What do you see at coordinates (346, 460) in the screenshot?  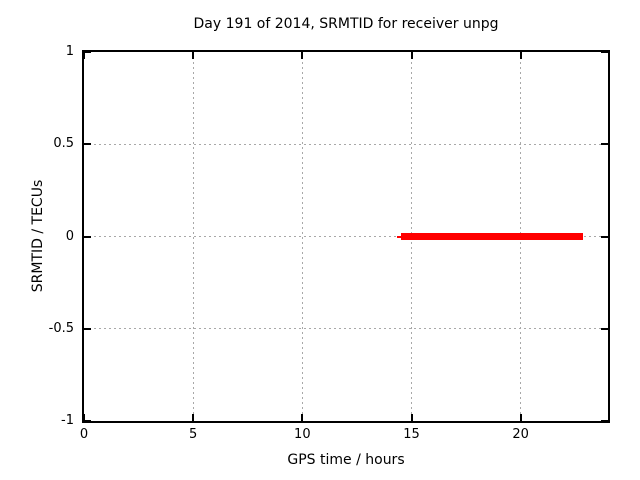 I see `x-axis-label: GPS time / hours` at bounding box center [346, 460].